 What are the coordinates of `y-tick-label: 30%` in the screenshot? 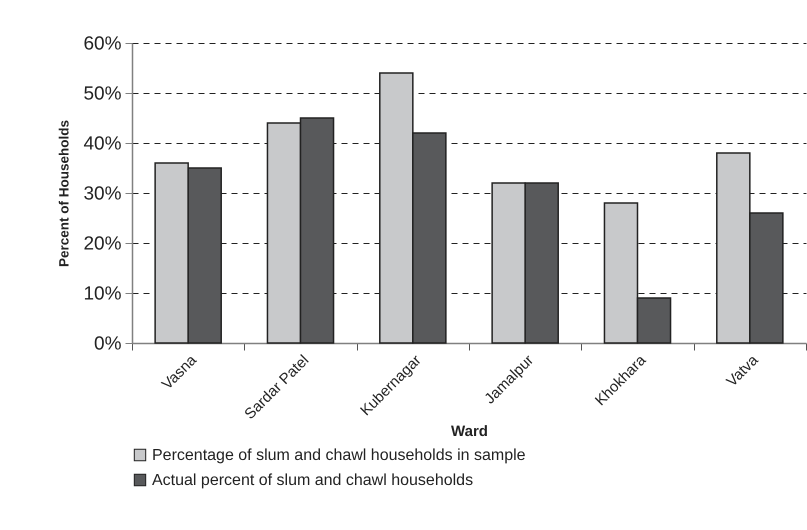 It's located at (102, 194).